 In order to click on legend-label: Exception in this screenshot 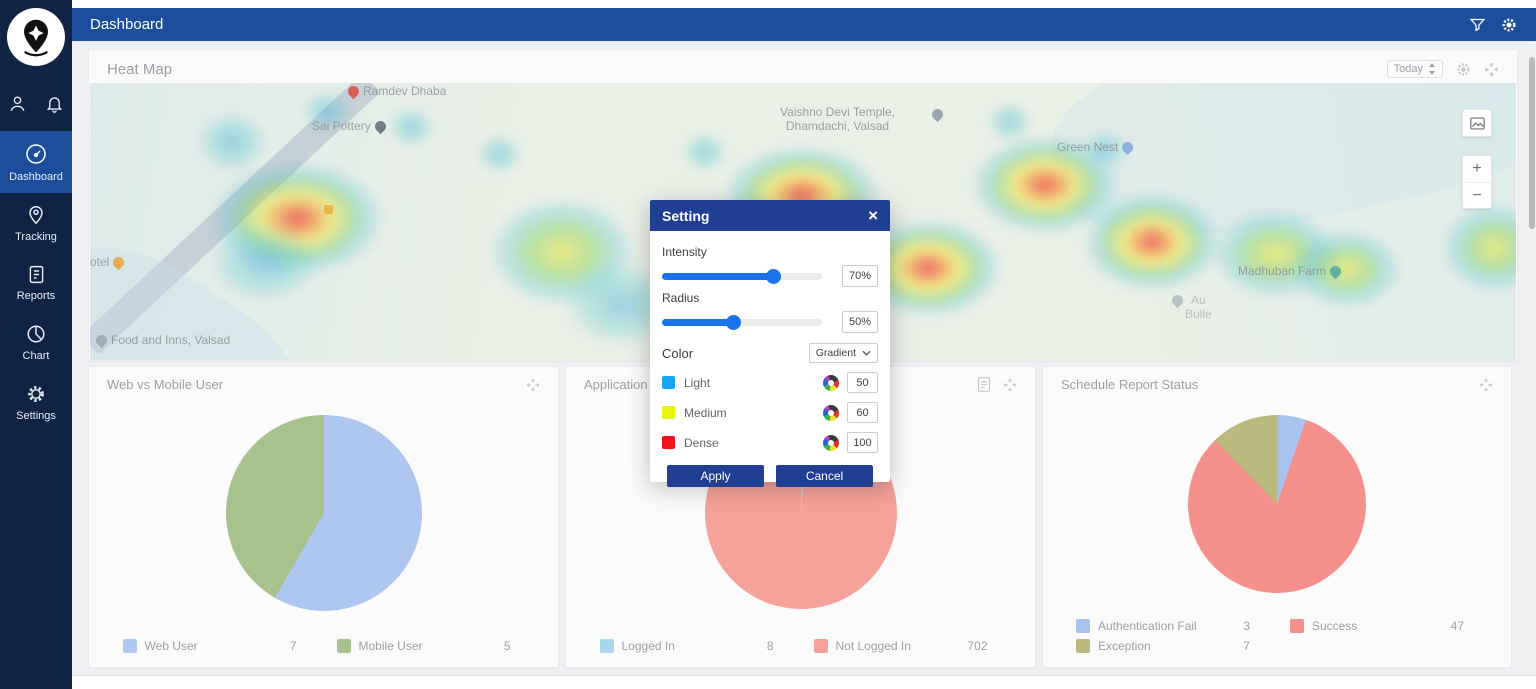, I will do `click(1124, 646)`.